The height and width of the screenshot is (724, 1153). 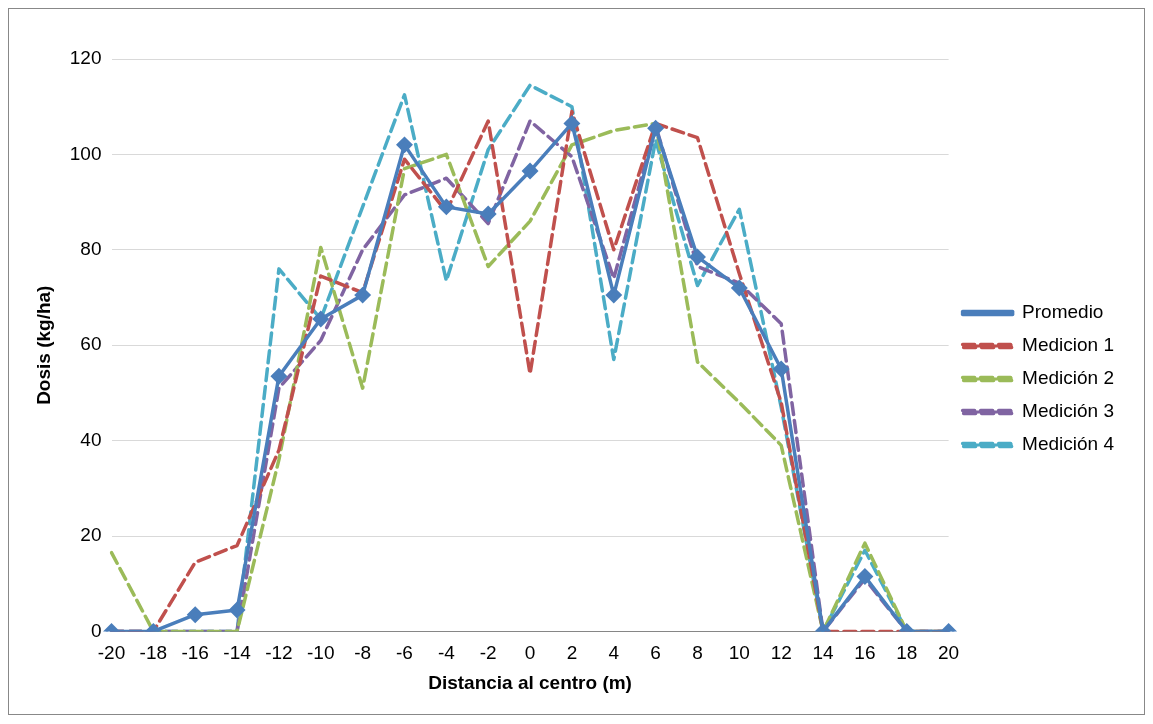 I want to click on x-tick-label: 0, so click(x=530, y=653).